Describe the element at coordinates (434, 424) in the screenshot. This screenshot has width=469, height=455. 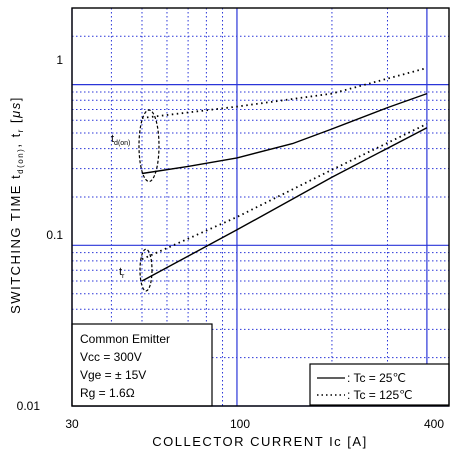
I see `x-tick-label-400: 400` at that location.